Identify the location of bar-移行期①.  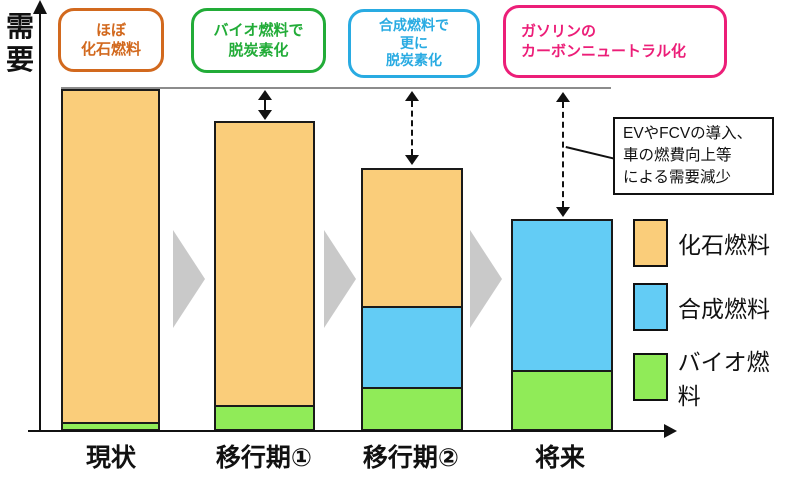
(264, 276).